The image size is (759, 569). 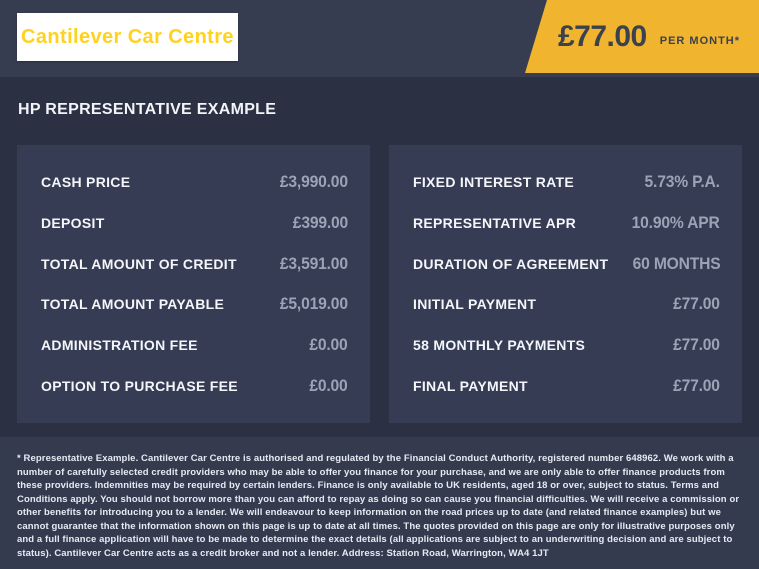 What do you see at coordinates (470, 385) in the screenshot?
I see `row-label: FINAL PAYMENT` at bounding box center [470, 385].